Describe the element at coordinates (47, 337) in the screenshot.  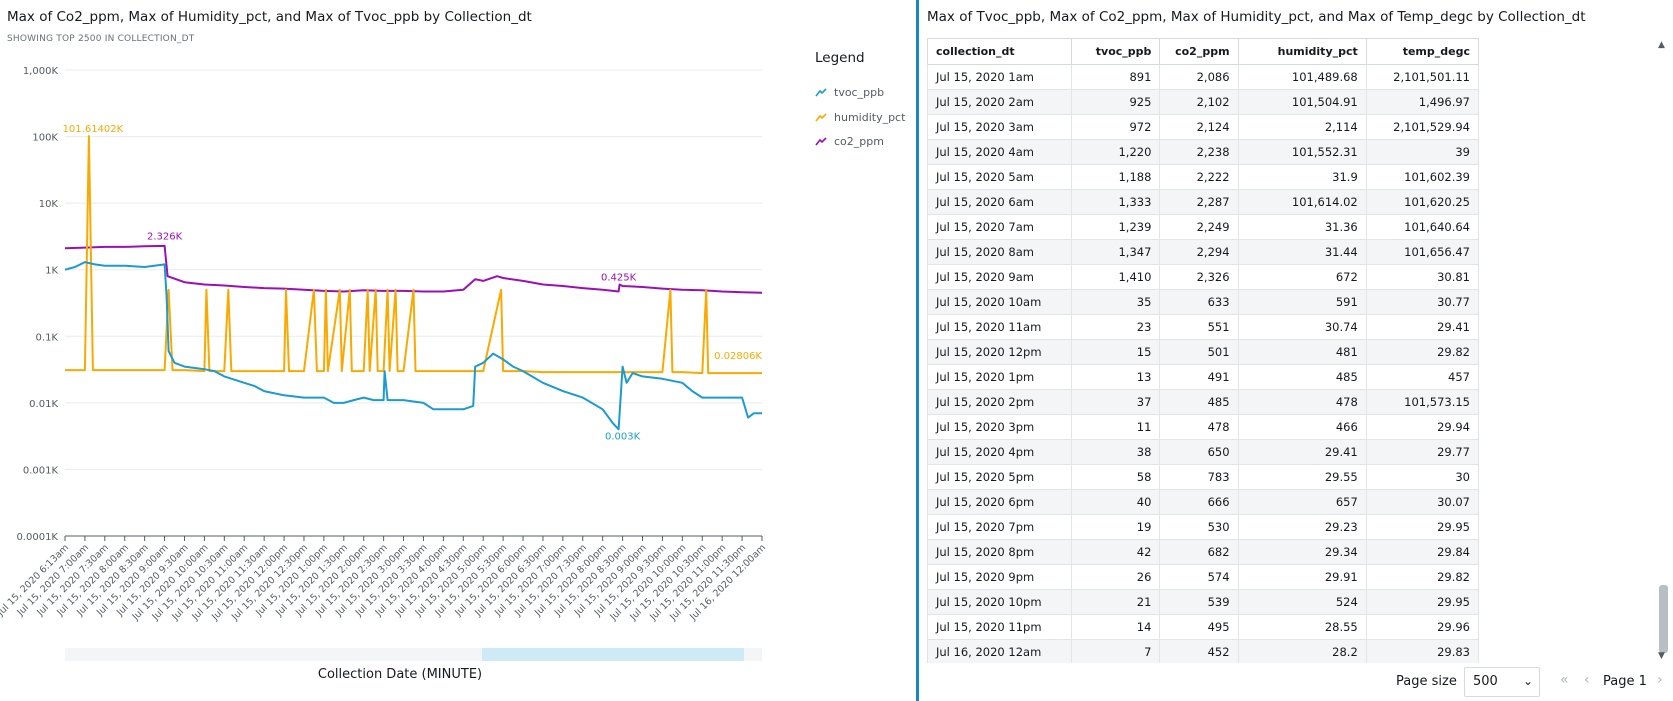
I see `y-tick-label: 0.1K` at that location.